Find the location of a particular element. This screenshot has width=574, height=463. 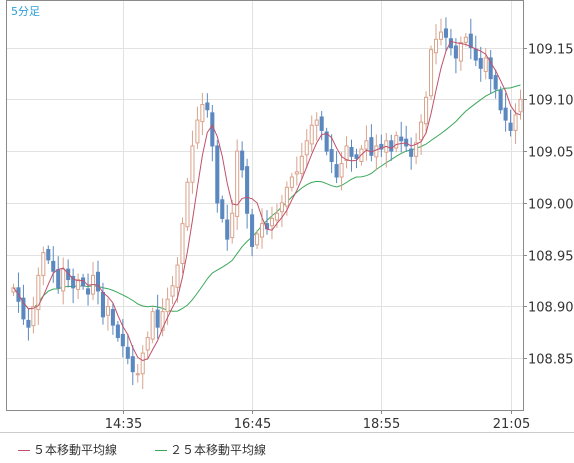

x-tick-label: 21:05 is located at coordinates (511, 424).